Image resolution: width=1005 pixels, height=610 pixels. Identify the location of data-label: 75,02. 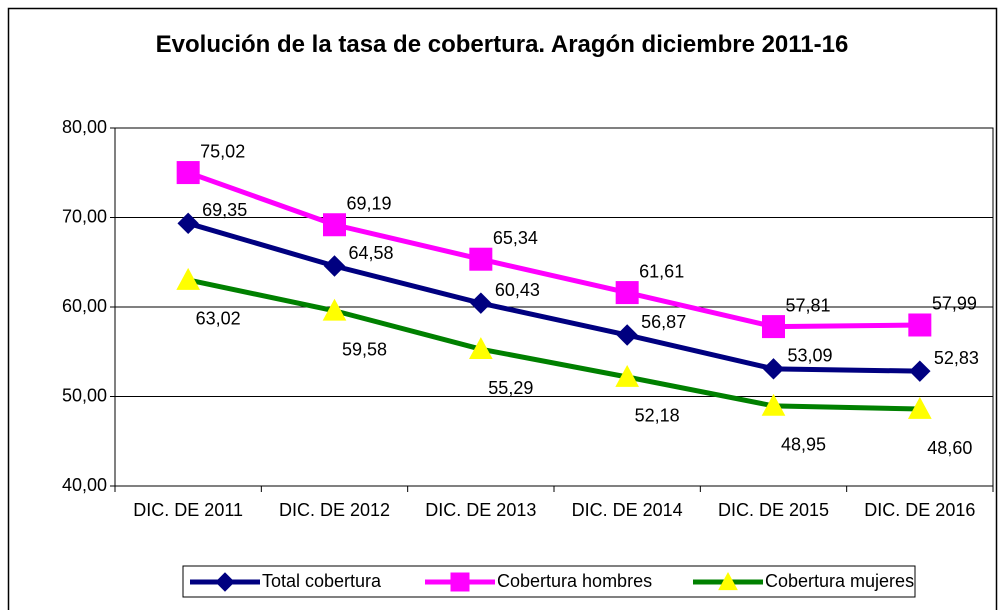
(222, 151).